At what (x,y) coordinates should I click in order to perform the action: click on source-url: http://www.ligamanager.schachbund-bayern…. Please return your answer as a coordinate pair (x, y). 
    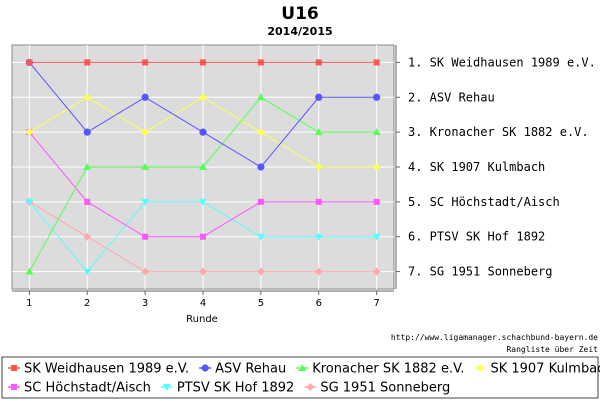
    Looking at the image, I should click on (494, 337).